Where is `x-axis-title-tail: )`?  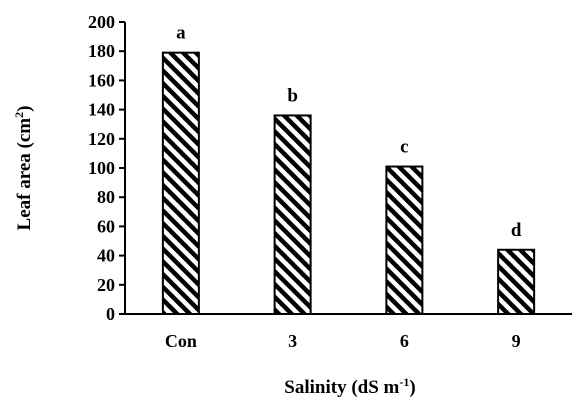 x-axis-title-tail: ) is located at coordinates (412, 387).